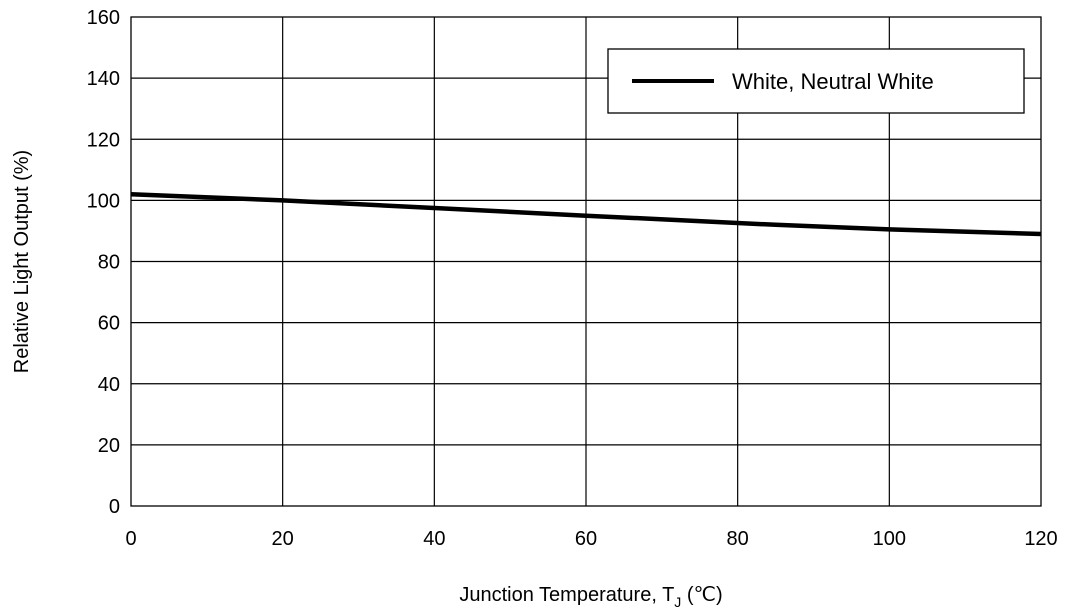 The height and width of the screenshot is (614, 1071). I want to click on y-tick-label: 120, so click(103, 140).